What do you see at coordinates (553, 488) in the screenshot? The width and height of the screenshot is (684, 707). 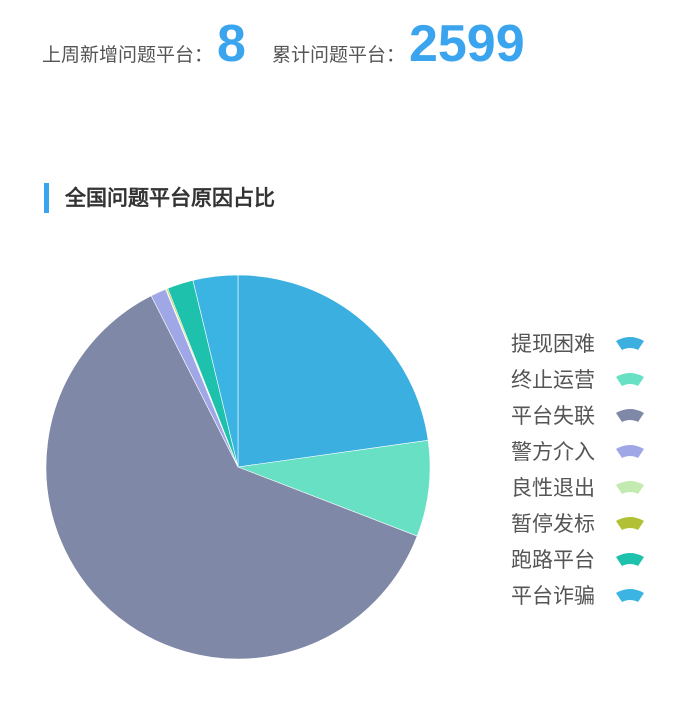 I see `legend-label: 良性退出` at bounding box center [553, 488].